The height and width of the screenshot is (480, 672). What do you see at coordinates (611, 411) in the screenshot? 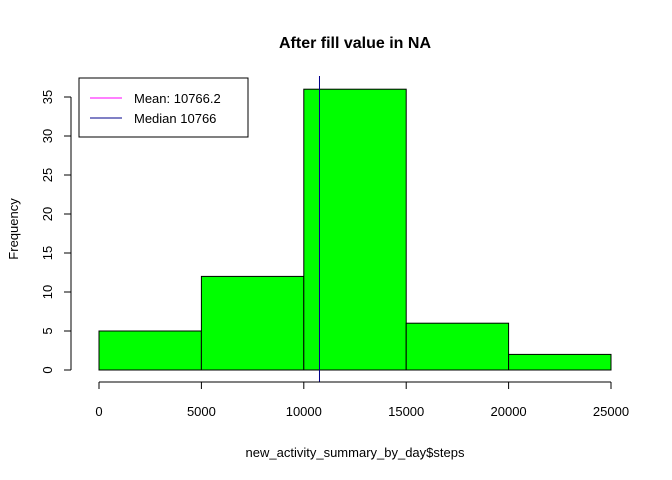
I see `x-tick-label: 25000` at bounding box center [611, 411].